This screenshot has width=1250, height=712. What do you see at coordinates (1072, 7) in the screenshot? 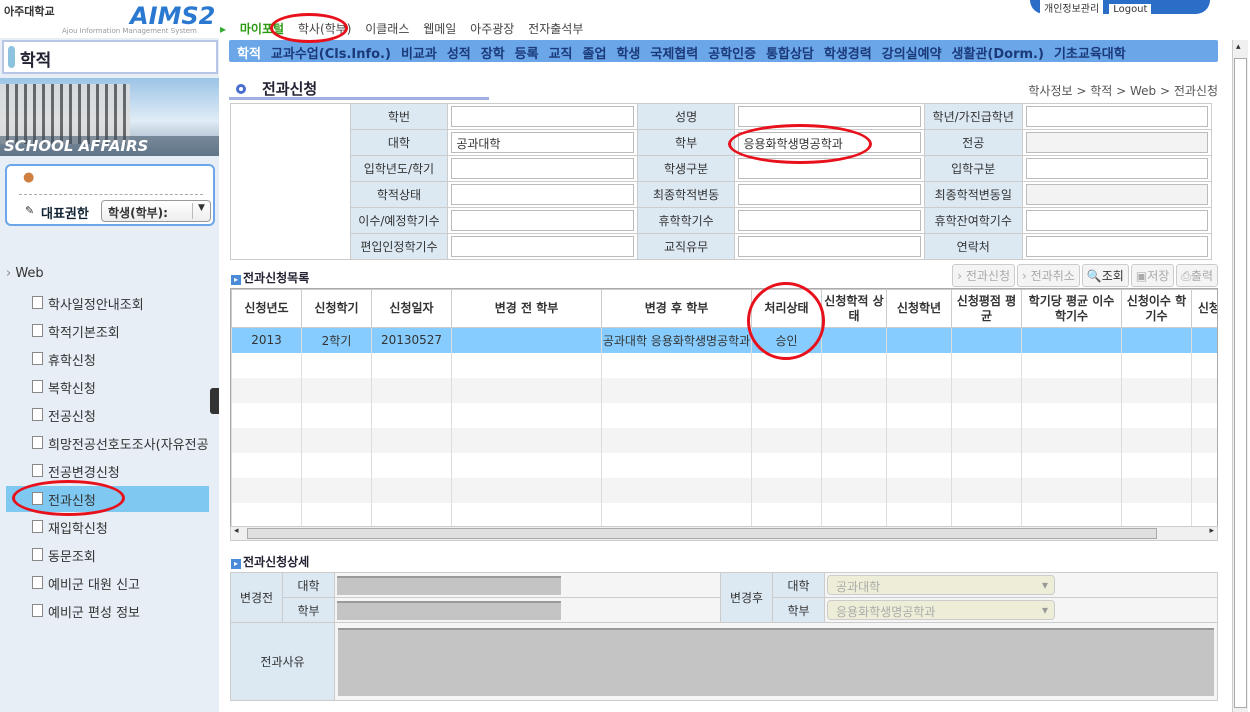
I see `personal-info-link: 개인정보관리` at bounding box center [1072, 7].